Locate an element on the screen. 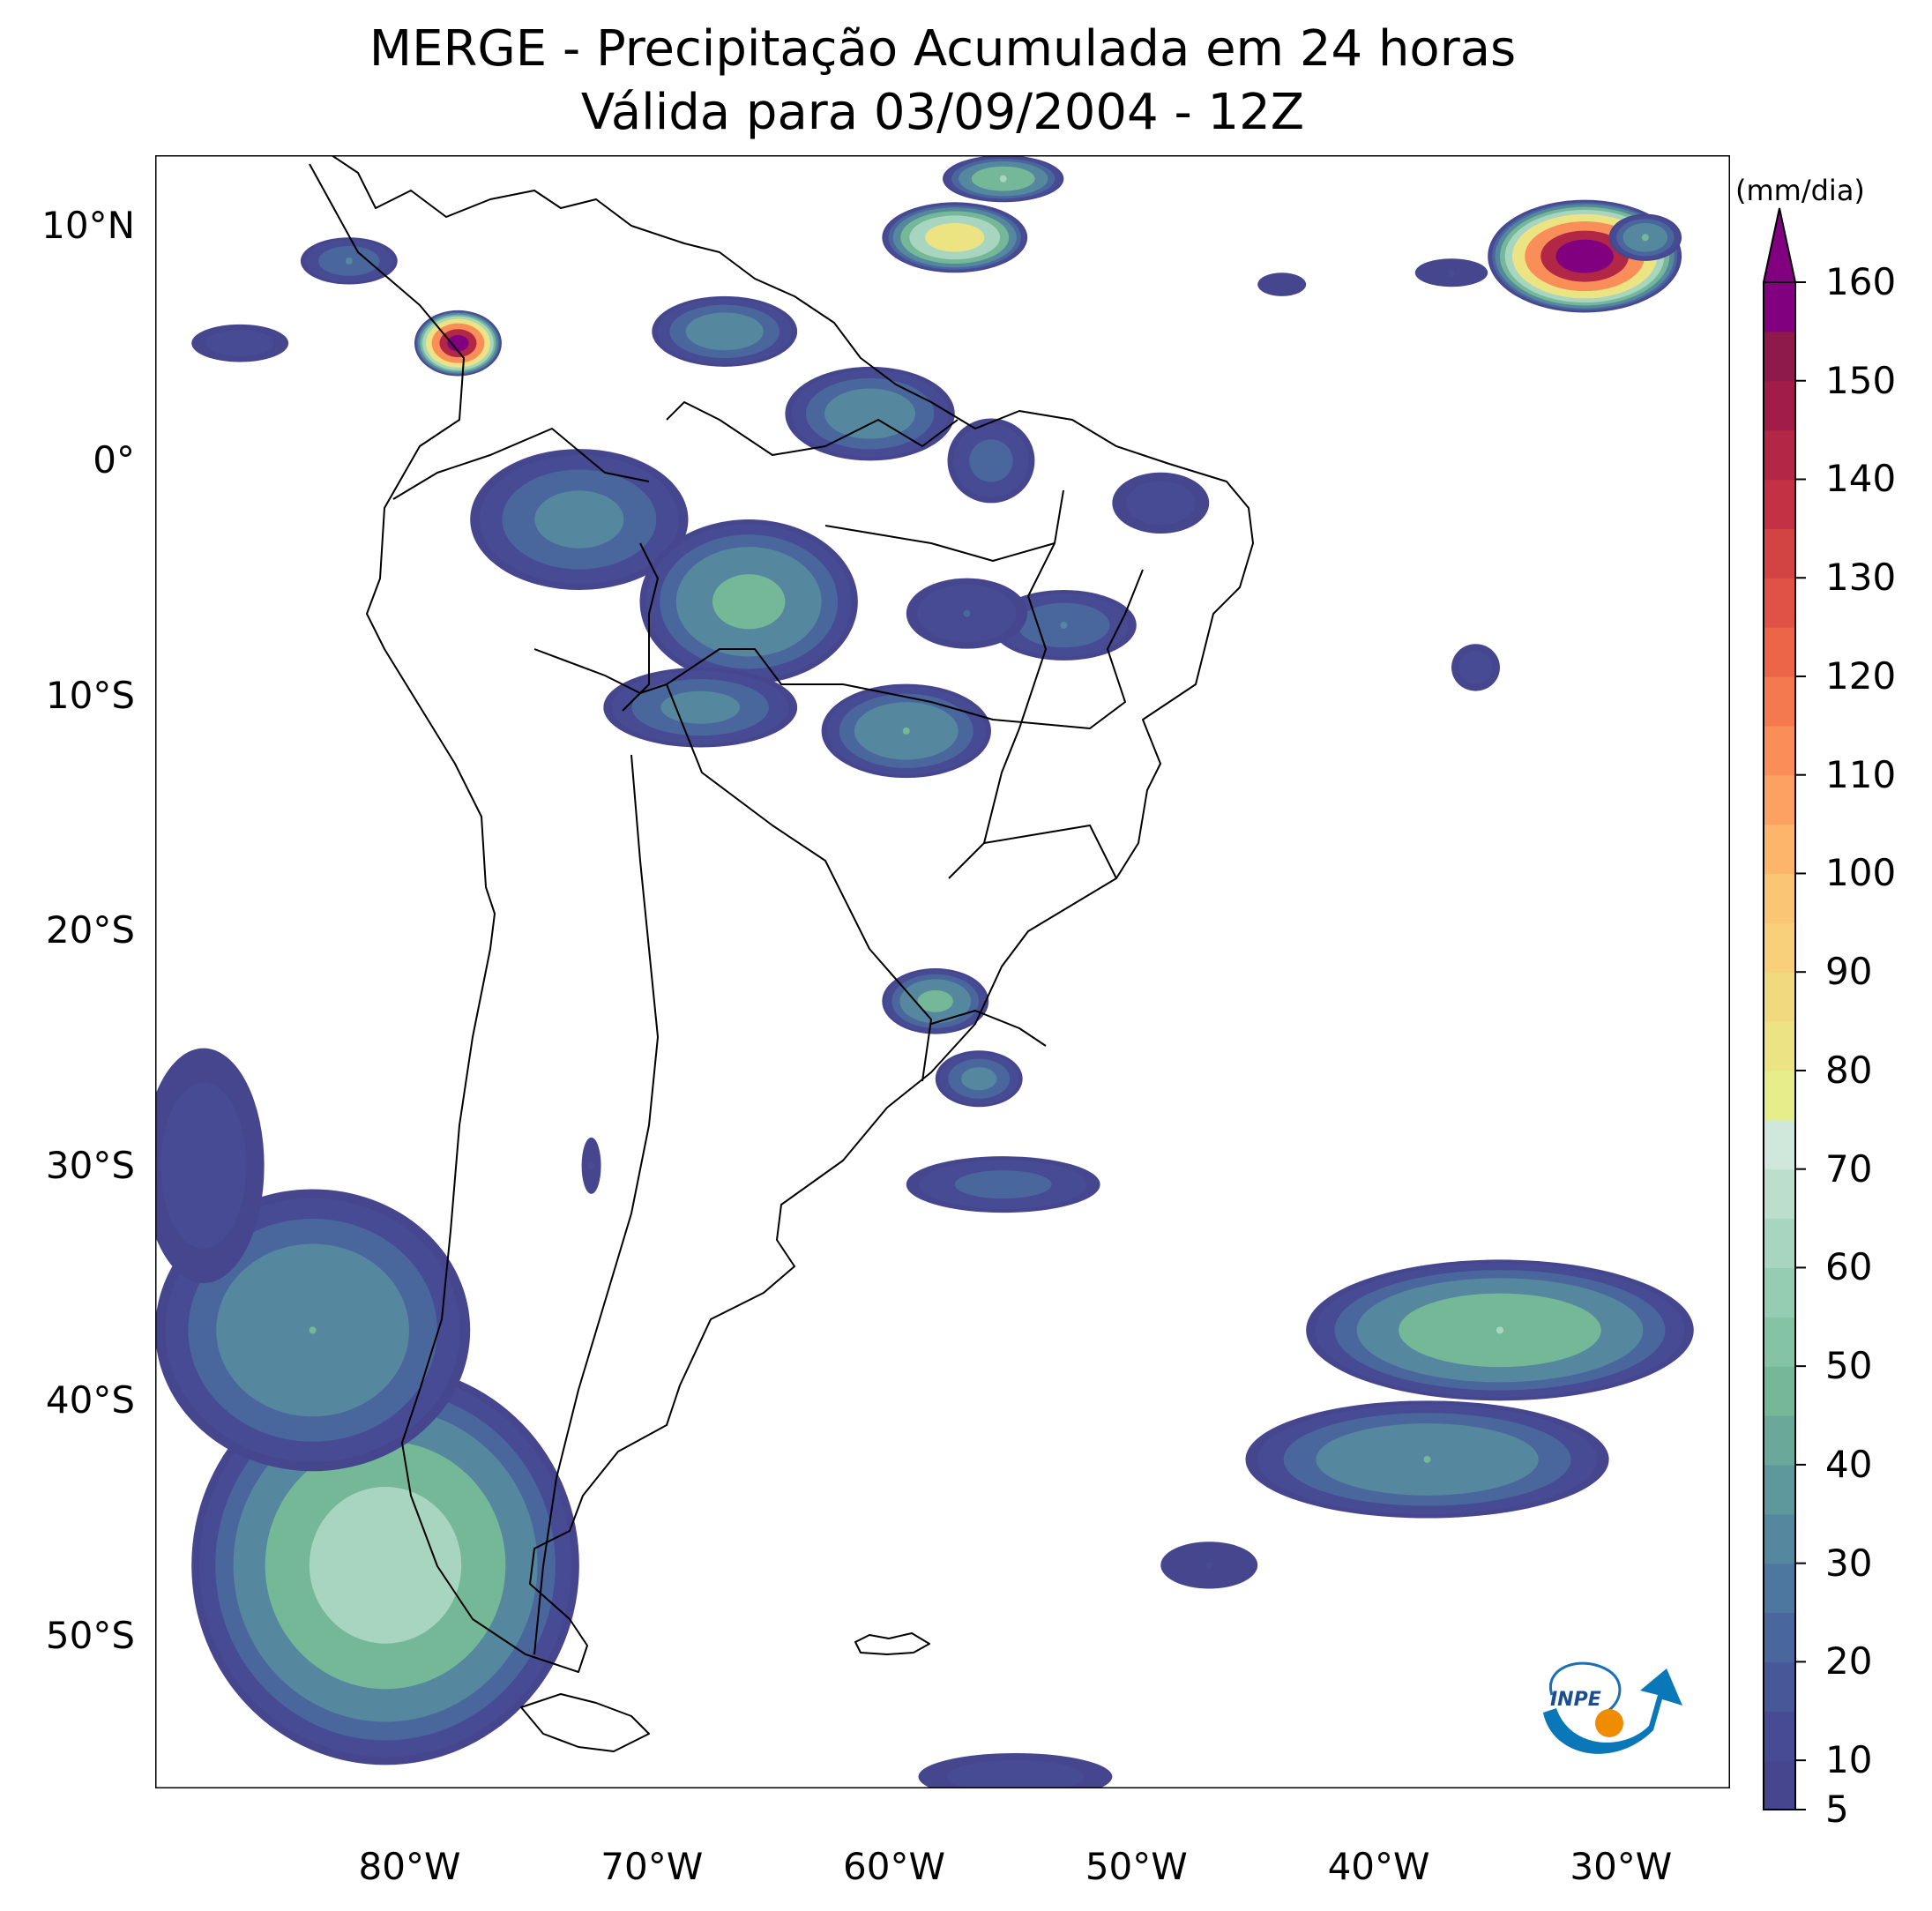 The width and height of the screenshot is (1932, 1911). colorbar-unit: (mm/dia) is located at coordinates (1800, 191).